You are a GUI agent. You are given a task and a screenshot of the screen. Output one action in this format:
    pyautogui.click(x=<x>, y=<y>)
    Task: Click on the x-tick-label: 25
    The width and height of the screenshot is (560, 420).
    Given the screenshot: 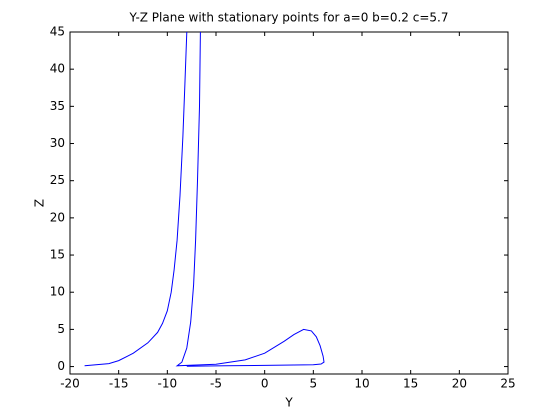 What is the action you would take?
    pyautogui.click(x=507, y=384)
    